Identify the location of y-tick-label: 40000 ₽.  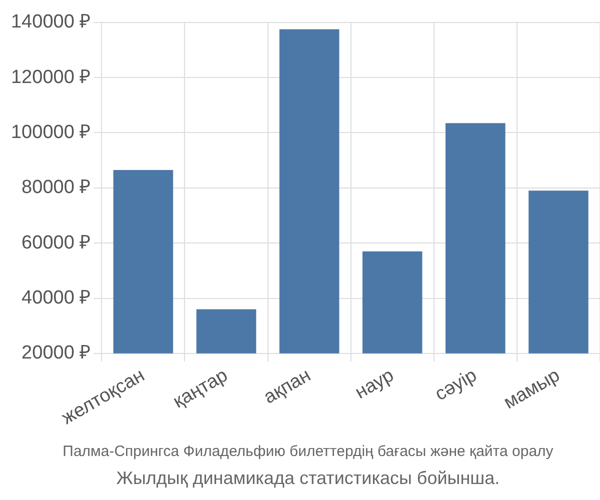
(56, 297).